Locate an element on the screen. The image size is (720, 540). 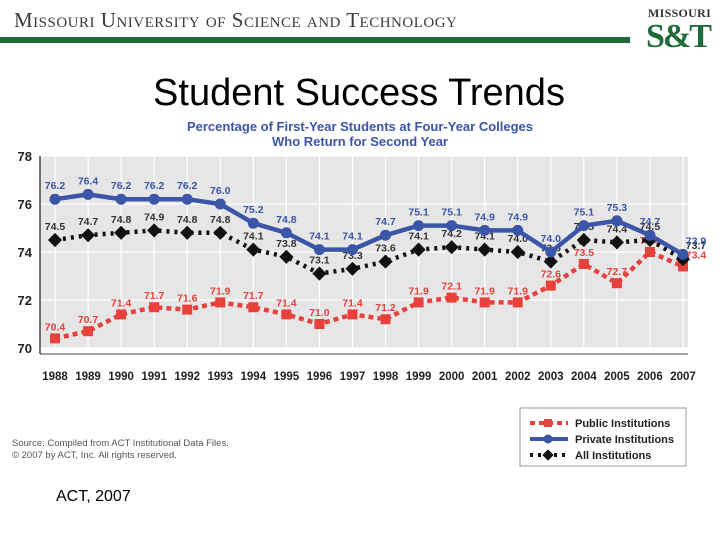
y-tick-label: 72 is located at coordinates (25, 300).